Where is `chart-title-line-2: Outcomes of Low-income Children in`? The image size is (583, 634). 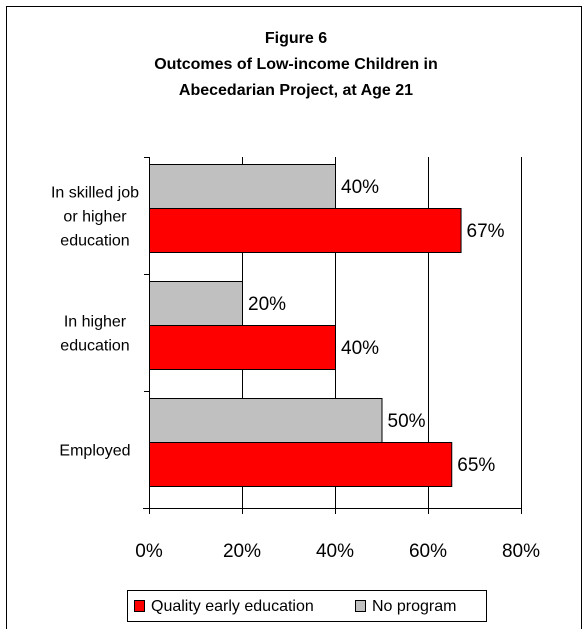 chart-title-line-2: Outcomes of Low-income Children in is located at coordinates (296, 64).